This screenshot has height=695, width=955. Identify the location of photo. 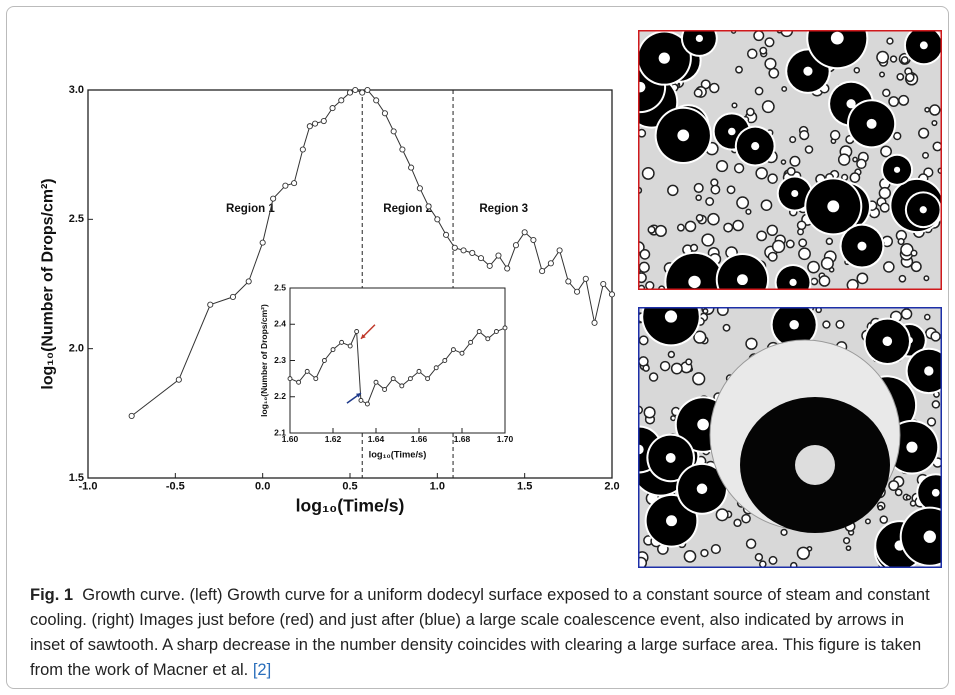
(790, 160).